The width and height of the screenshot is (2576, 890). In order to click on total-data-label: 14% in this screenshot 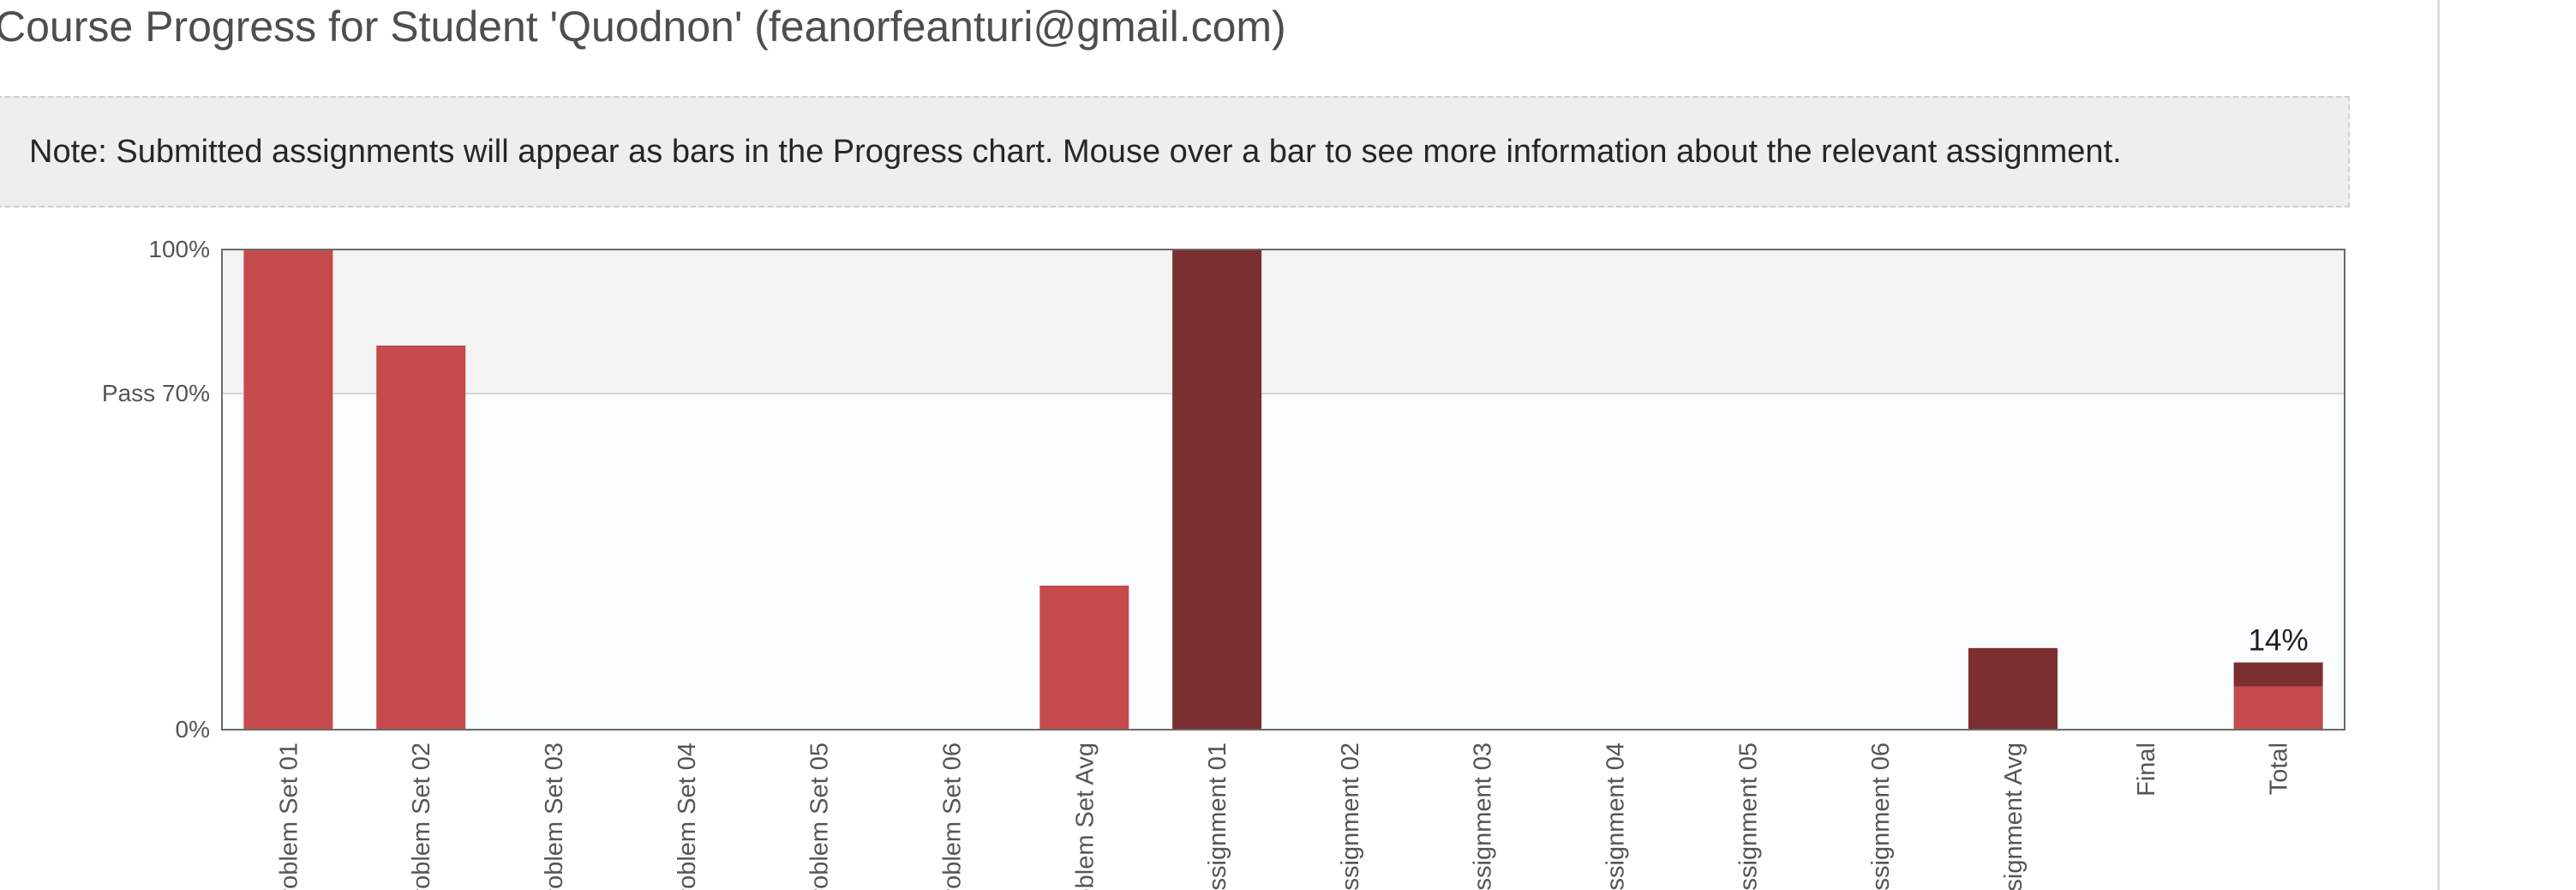, I will do `click(2279, 641)`.